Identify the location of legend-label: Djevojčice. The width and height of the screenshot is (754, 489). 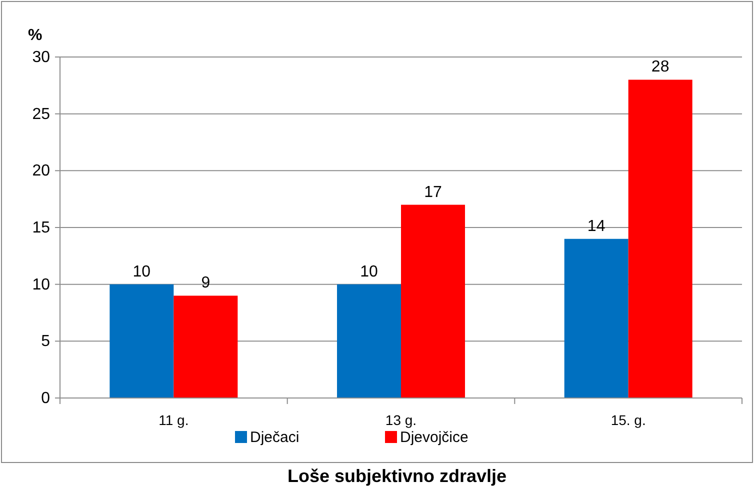
(434, 437).